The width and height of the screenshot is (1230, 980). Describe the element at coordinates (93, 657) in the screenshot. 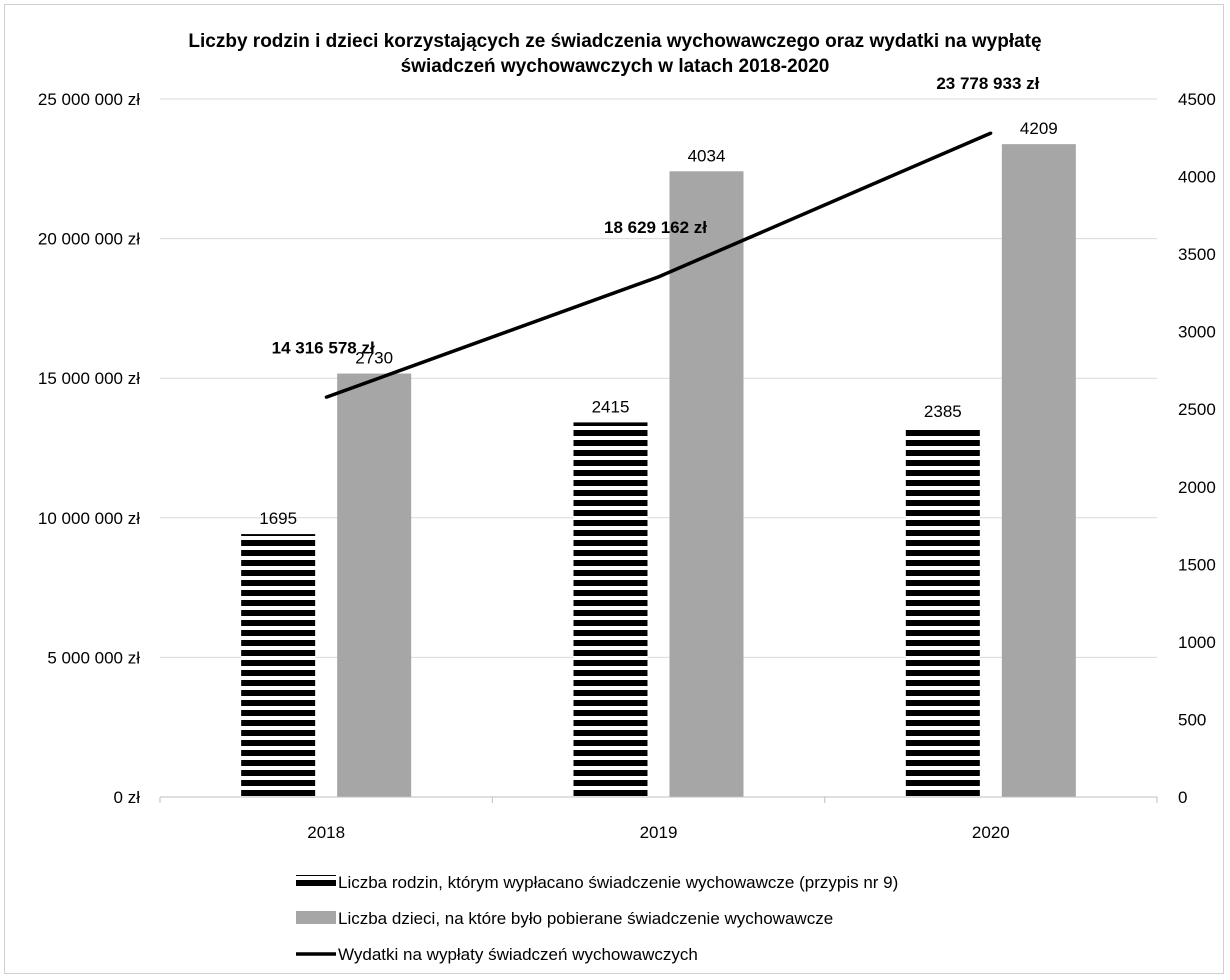

I see `y-left-tick-label: 5 000 000 zł` at that location.